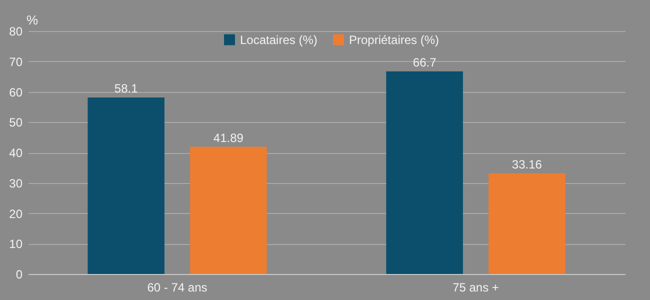 This screenshot has height=300, width=650. What do you see at coordinates (16, 213) in the screenshot?
I see `y-tick-label: 20` at bounding box center [16, 213].